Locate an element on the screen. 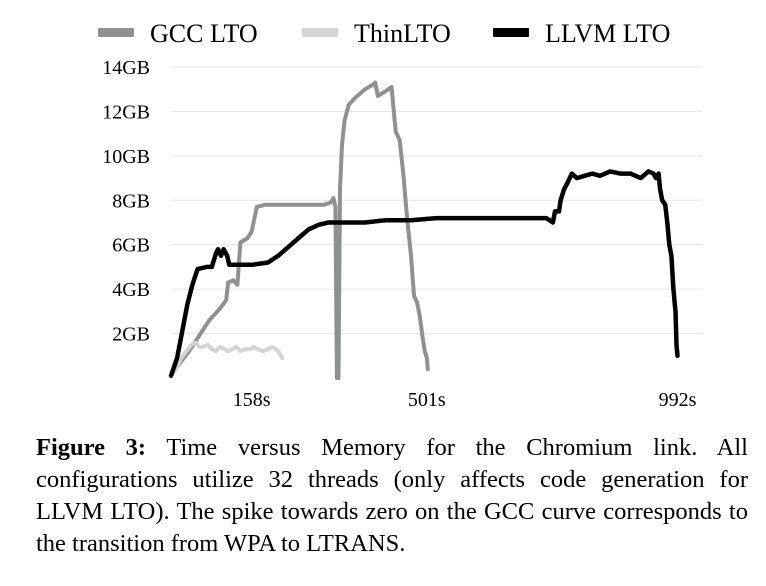 The height and width of the screenshot is (586, 766). y-tick-label-6: 14GB is located at coordinates (126, 68).